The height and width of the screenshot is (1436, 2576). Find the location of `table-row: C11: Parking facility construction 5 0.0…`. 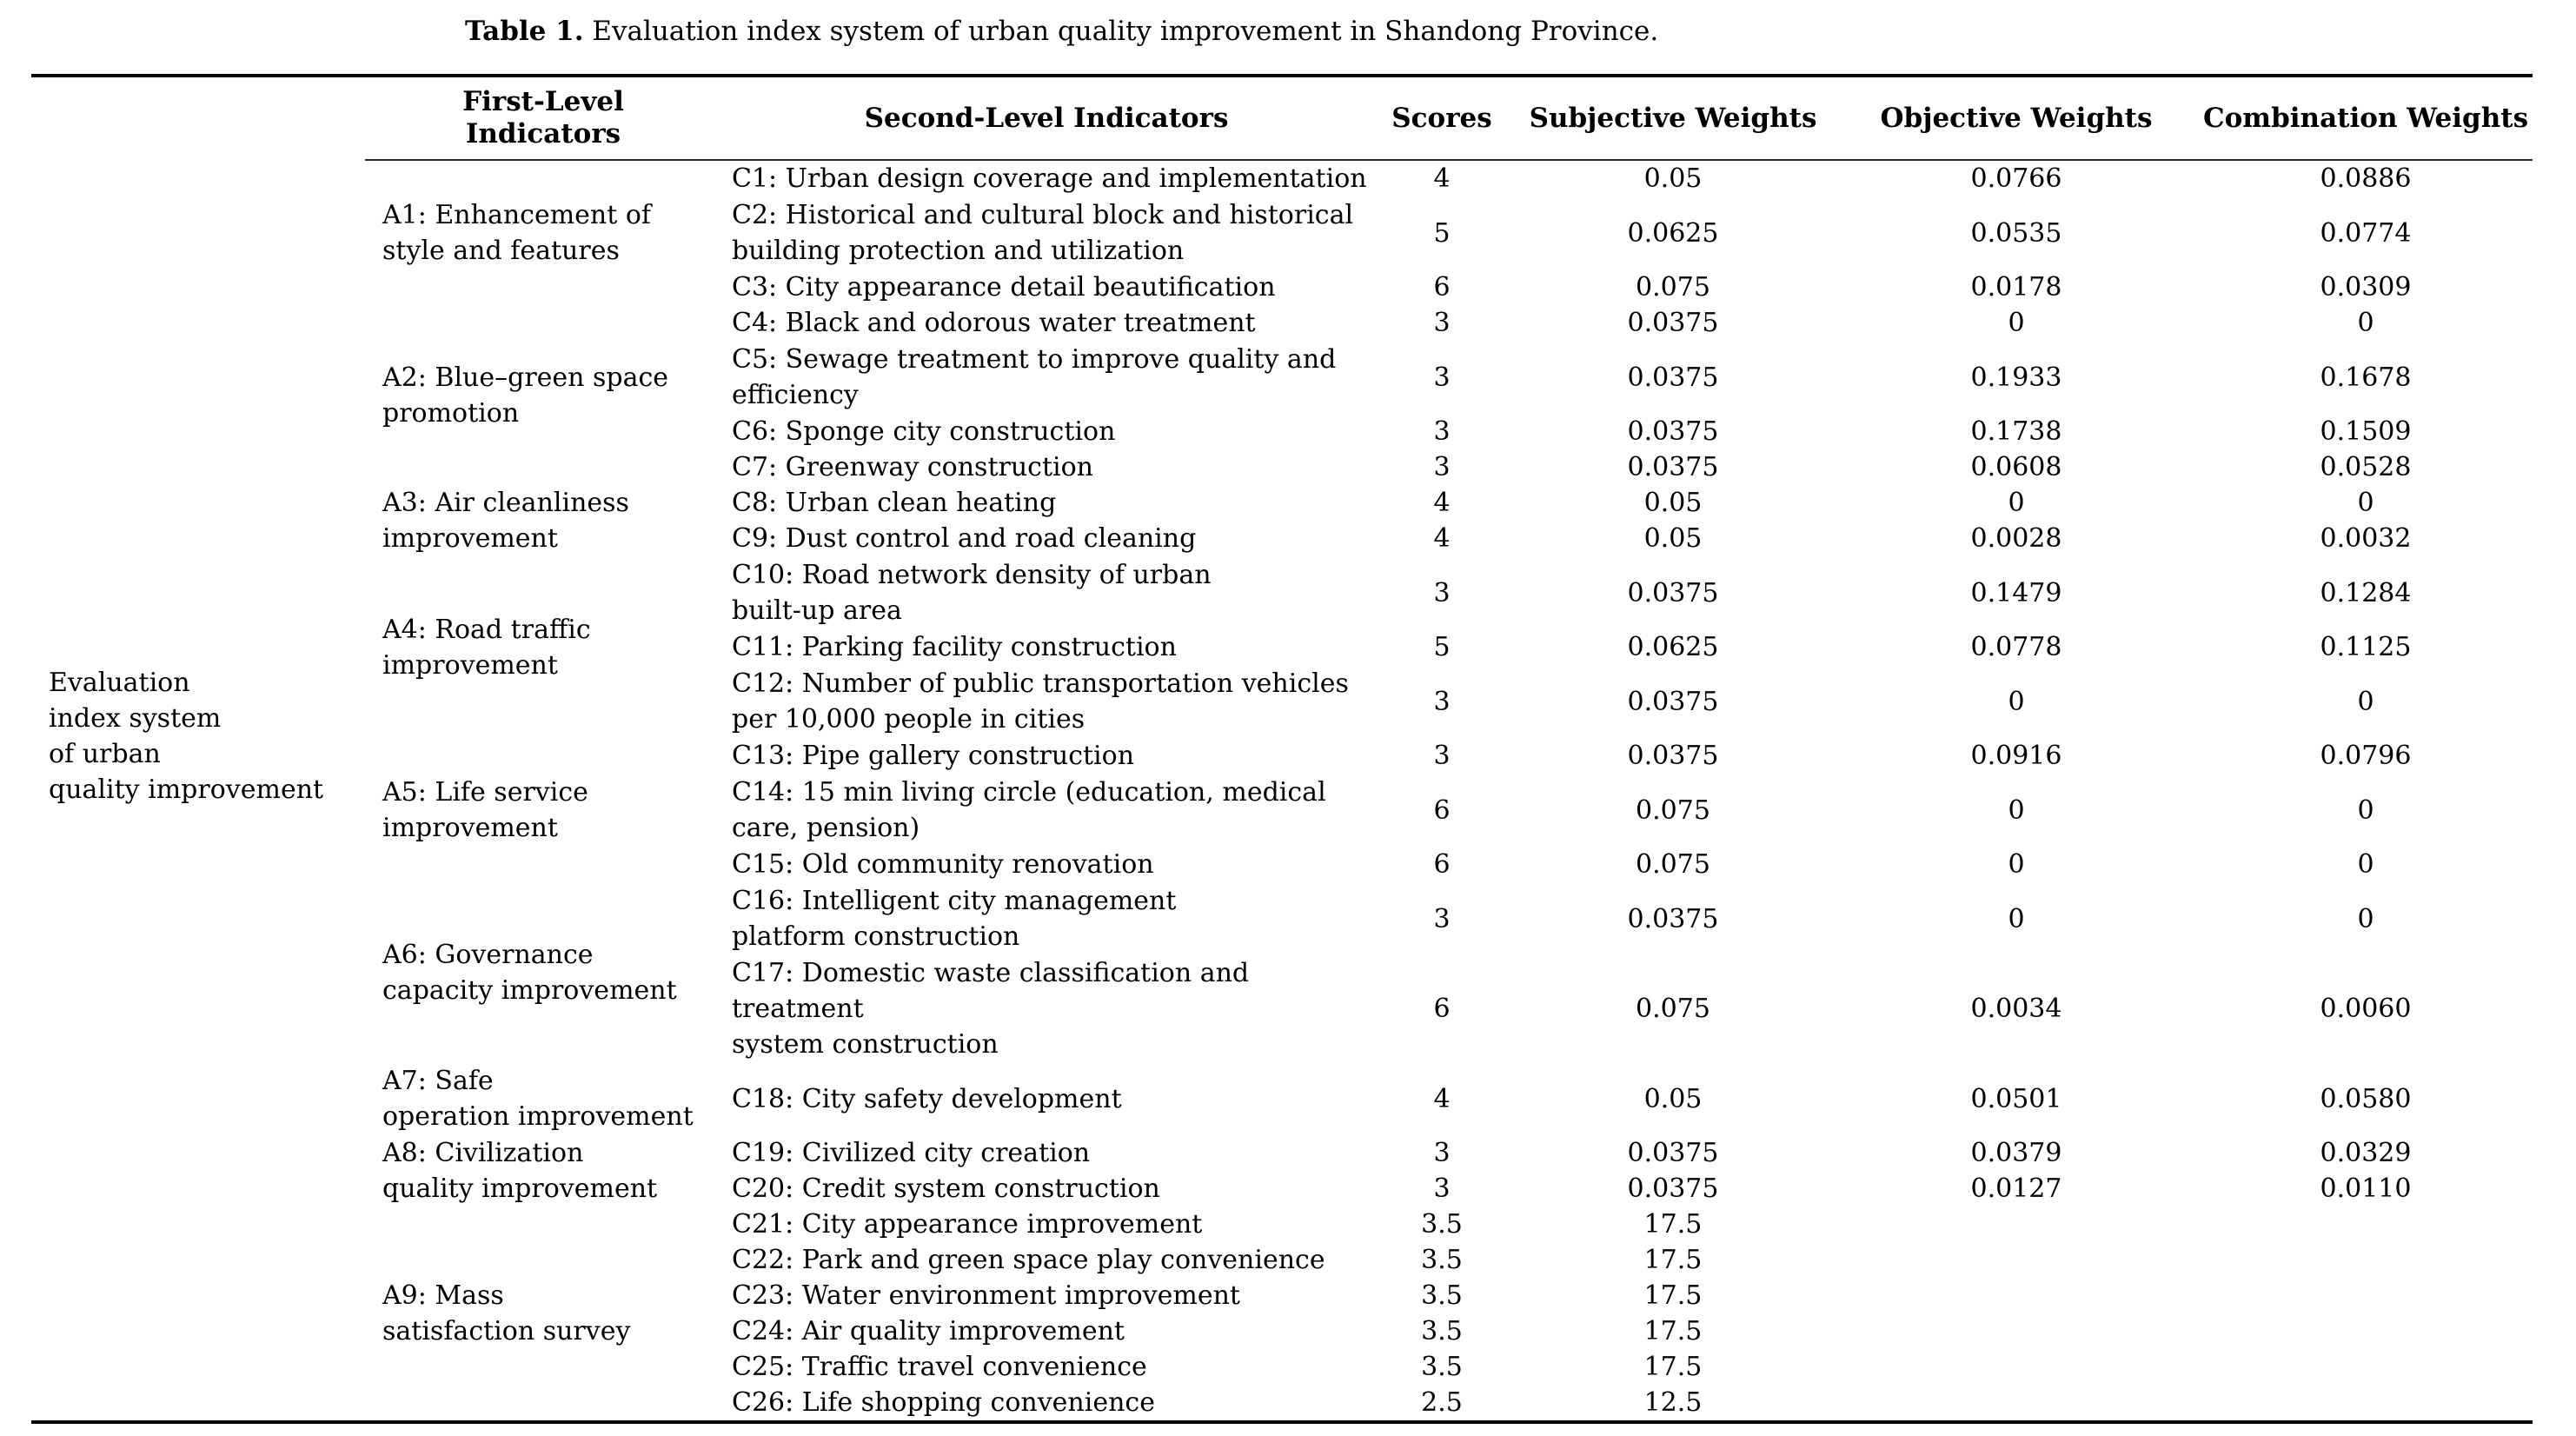

table-row: C11: Parking facility construction 5 0.0… is located at coordinates (1282, 647).